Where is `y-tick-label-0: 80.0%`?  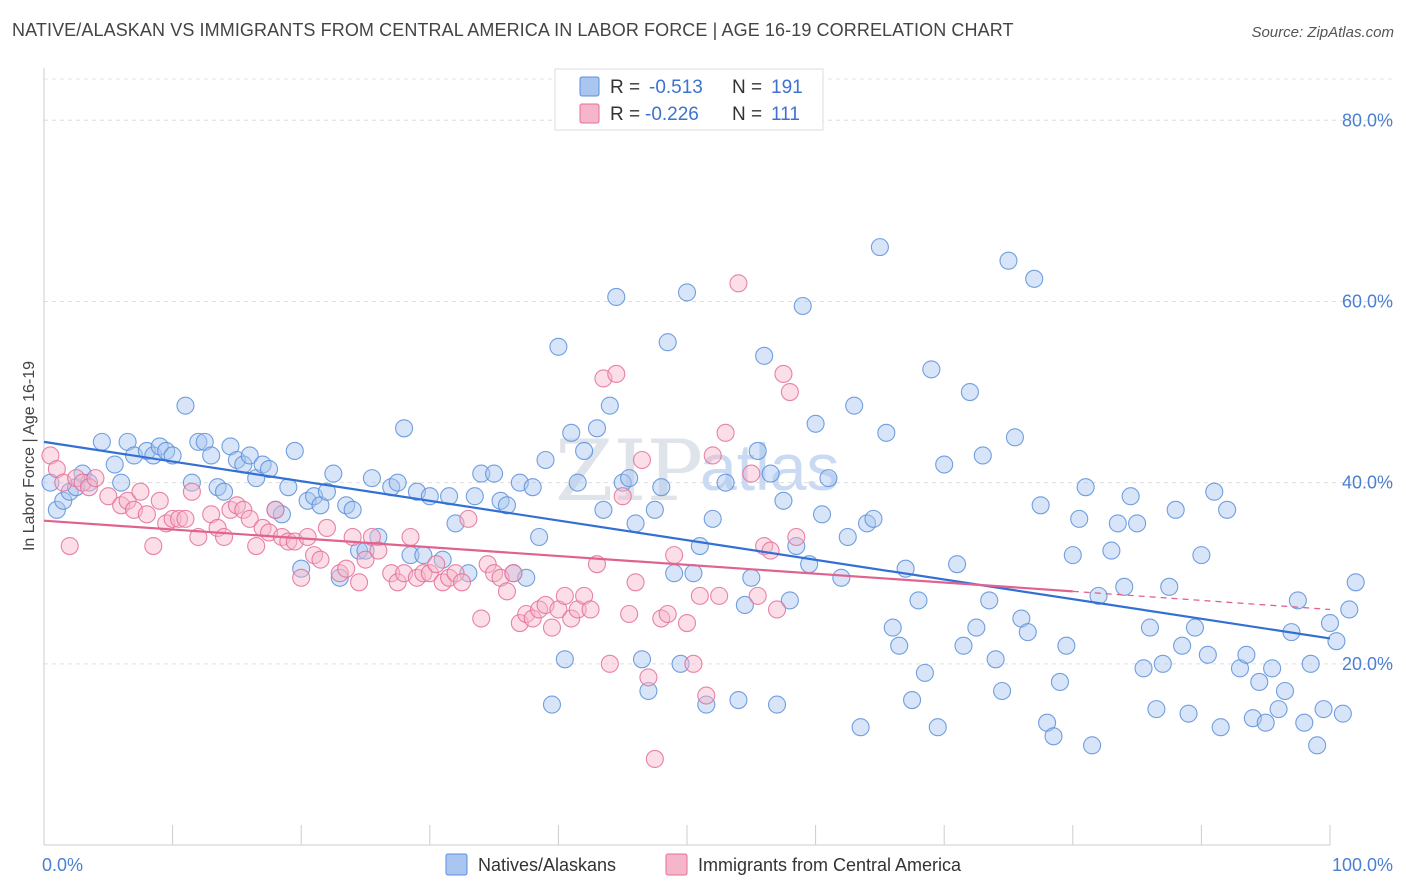
y-tick-label-0: 80.0% is located at coordinates (1367, 120).